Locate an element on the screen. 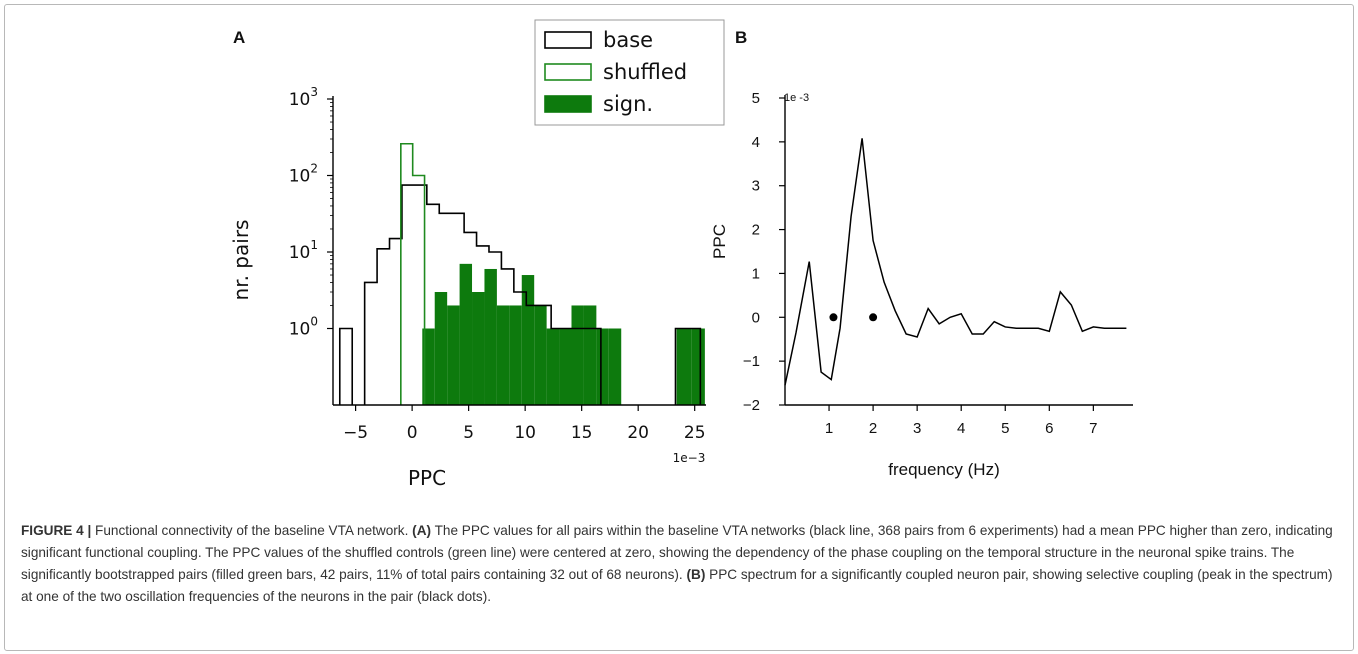 The width and height of the screenshot is (1358, 654). x-tick-label: 20 is located at coordinates (638, 433).